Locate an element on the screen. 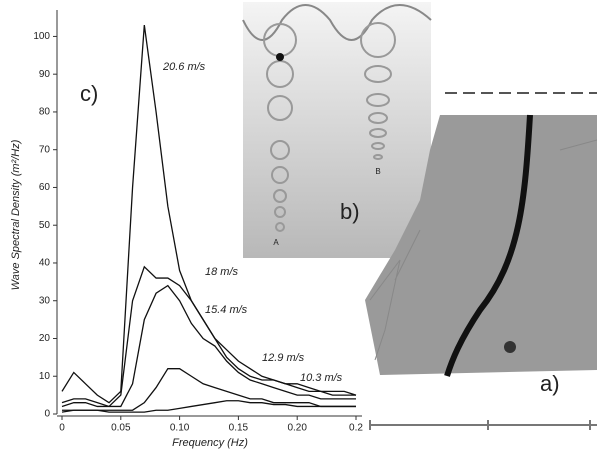  x-tick-label: 0.05 is located at coordinates (121, 428).